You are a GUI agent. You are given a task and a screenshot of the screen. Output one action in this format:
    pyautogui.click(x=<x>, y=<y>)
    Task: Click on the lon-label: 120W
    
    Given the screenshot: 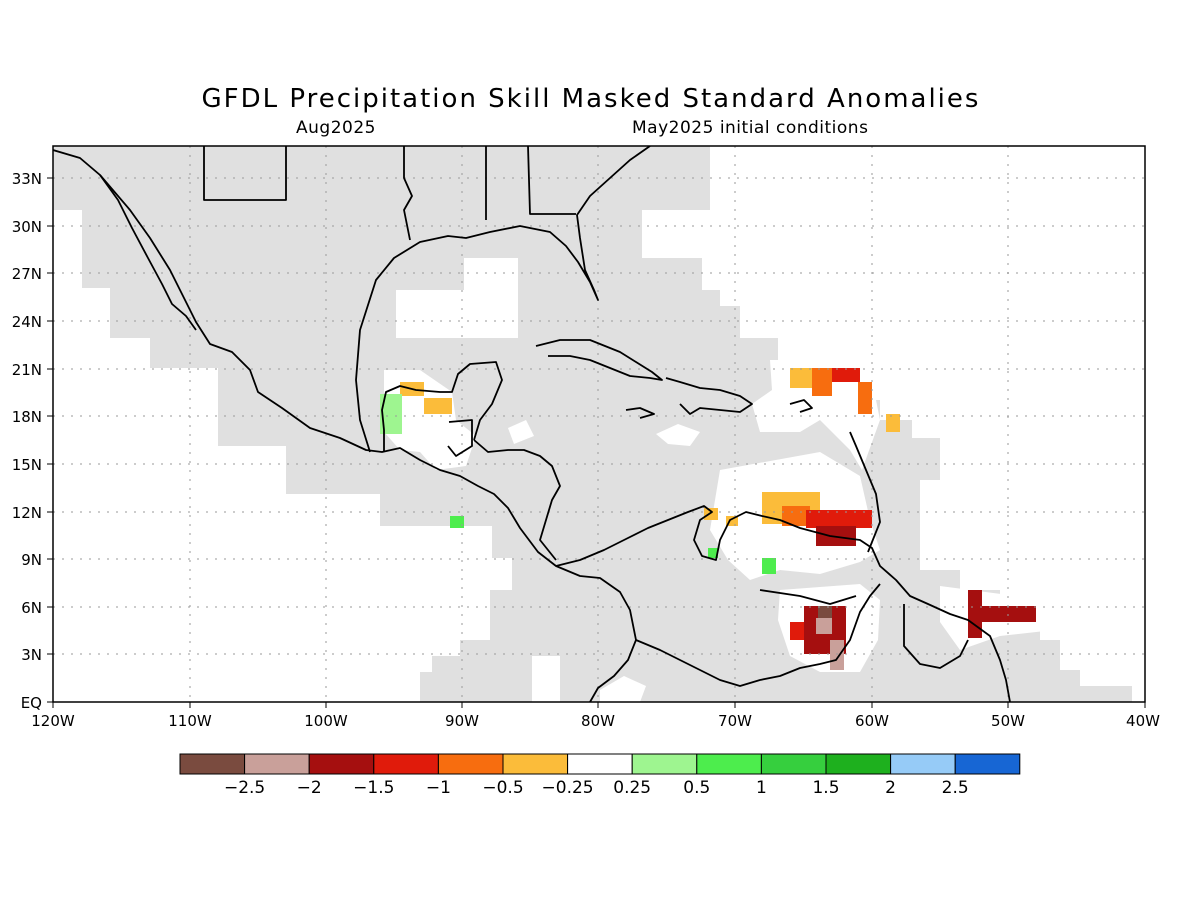 What is the action you would take?
    pyautogui.click(x=53, y=721)
    